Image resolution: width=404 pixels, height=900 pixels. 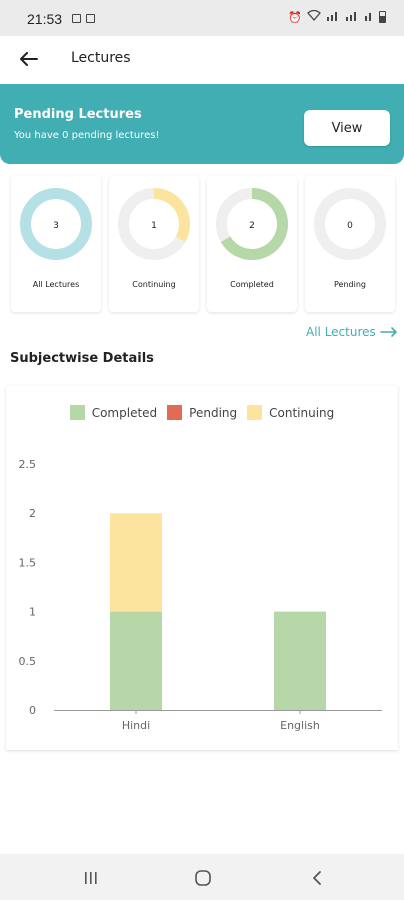 I want to click on x-tick-label: Hindi, so click(x=136, y=725).